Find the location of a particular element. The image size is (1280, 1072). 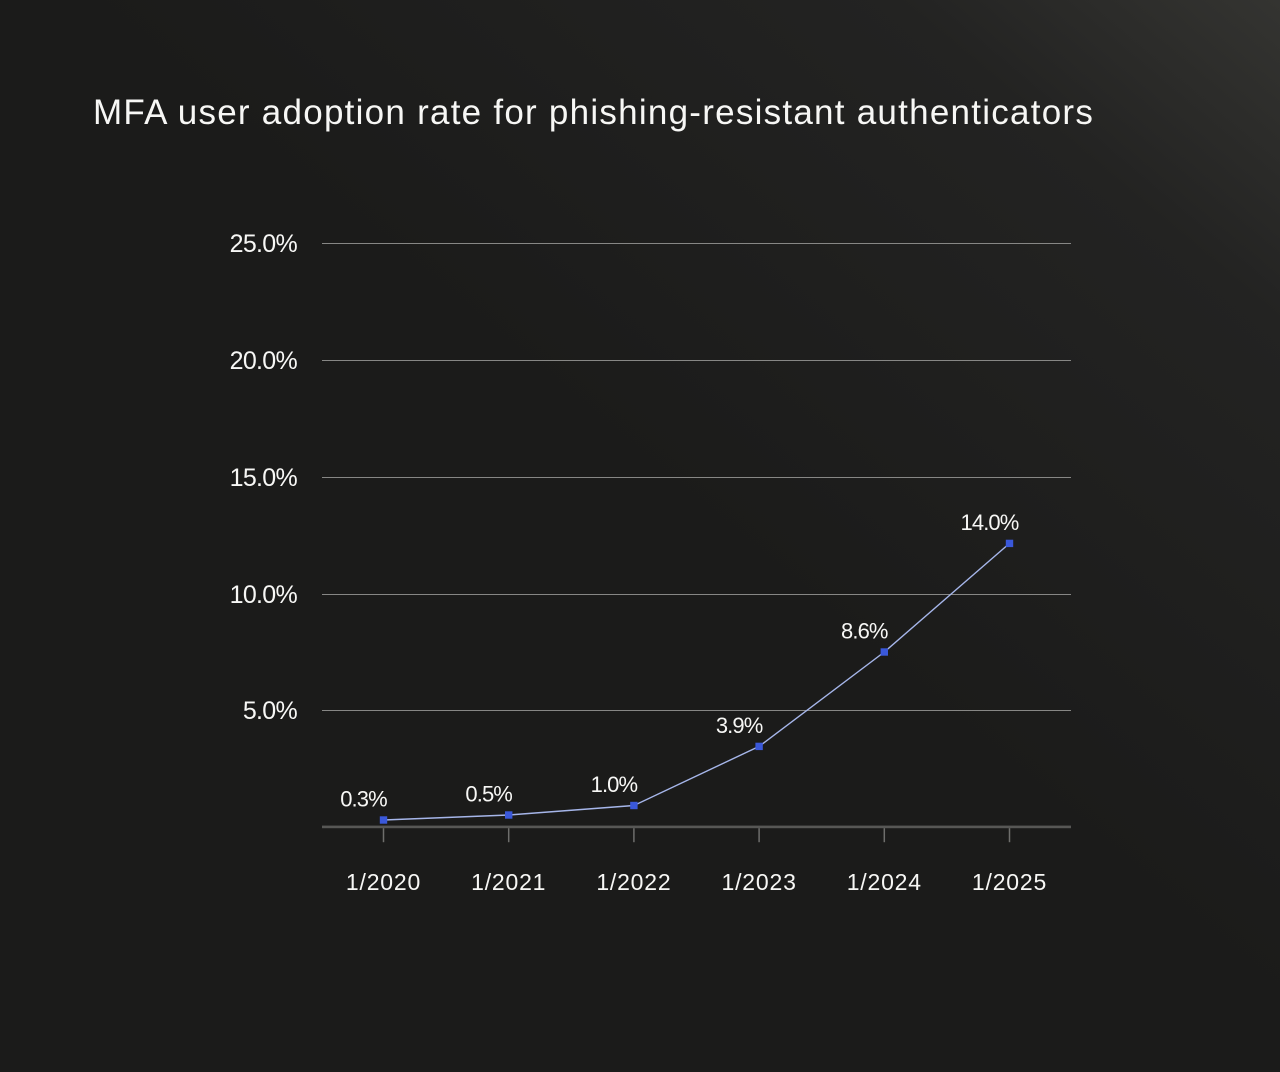

svg-text: 20.0% is located at coordinates (264, 361).